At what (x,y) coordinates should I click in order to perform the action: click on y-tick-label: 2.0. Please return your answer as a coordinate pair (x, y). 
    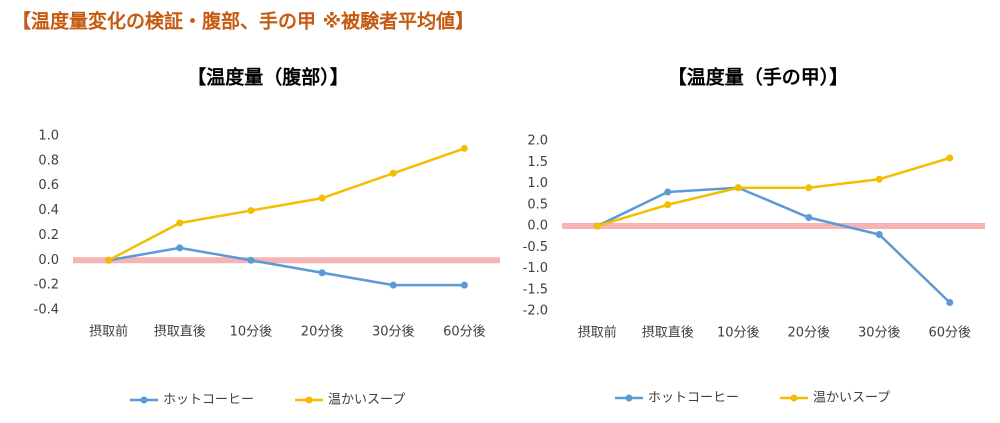
    Looking at the image, I should click on (537, 141).